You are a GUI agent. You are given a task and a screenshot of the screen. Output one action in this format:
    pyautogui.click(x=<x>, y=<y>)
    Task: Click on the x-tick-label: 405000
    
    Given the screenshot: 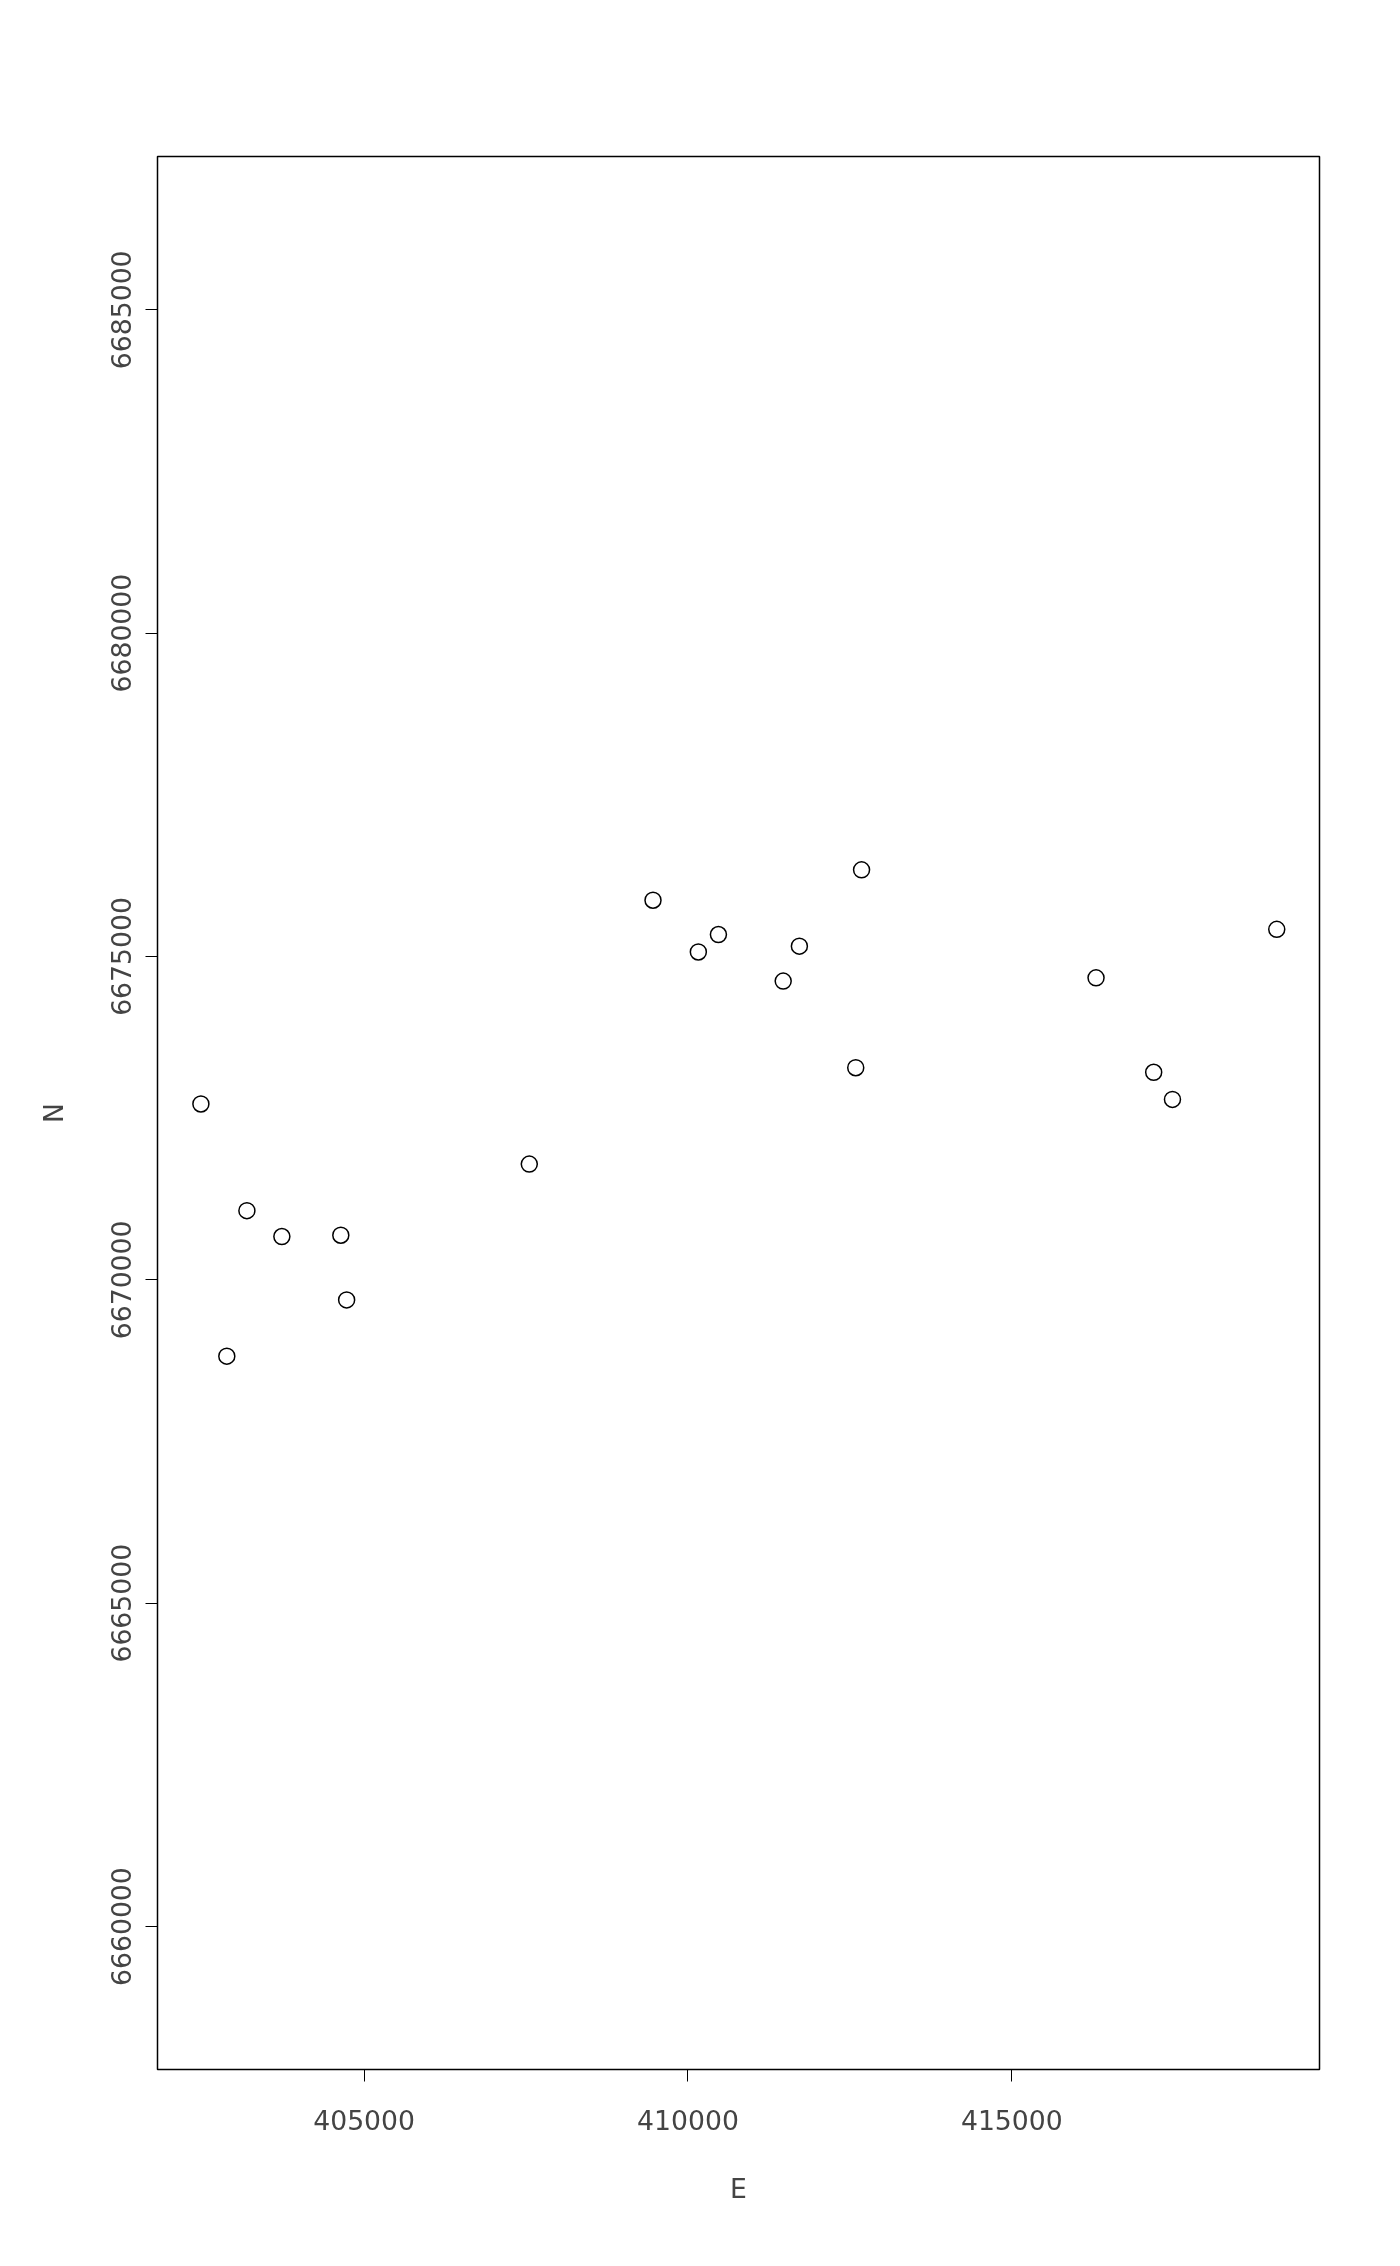 What is the action you would take?
    pyautogui.click(x=364, y=2120)
    